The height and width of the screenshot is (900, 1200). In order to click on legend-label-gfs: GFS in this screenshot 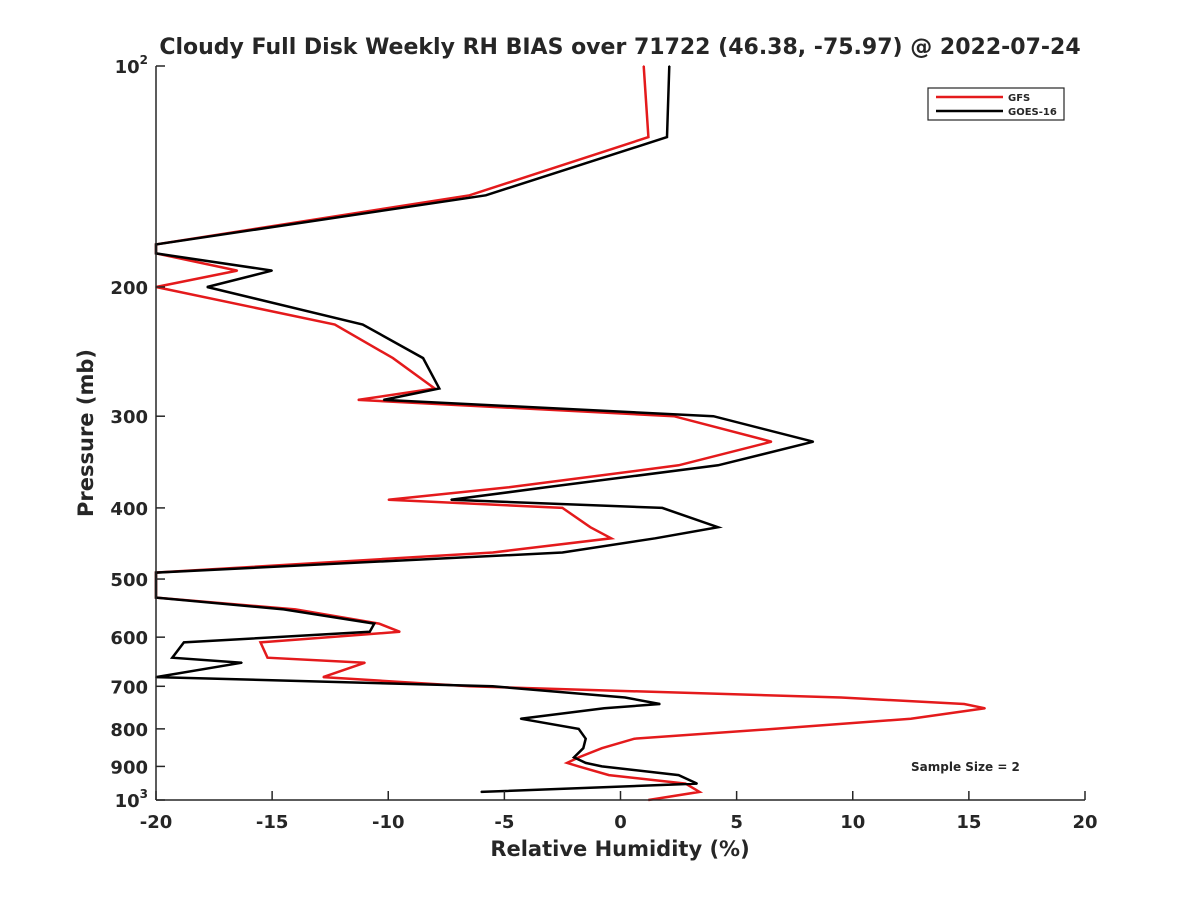, I will do `click(1019, 98)`.